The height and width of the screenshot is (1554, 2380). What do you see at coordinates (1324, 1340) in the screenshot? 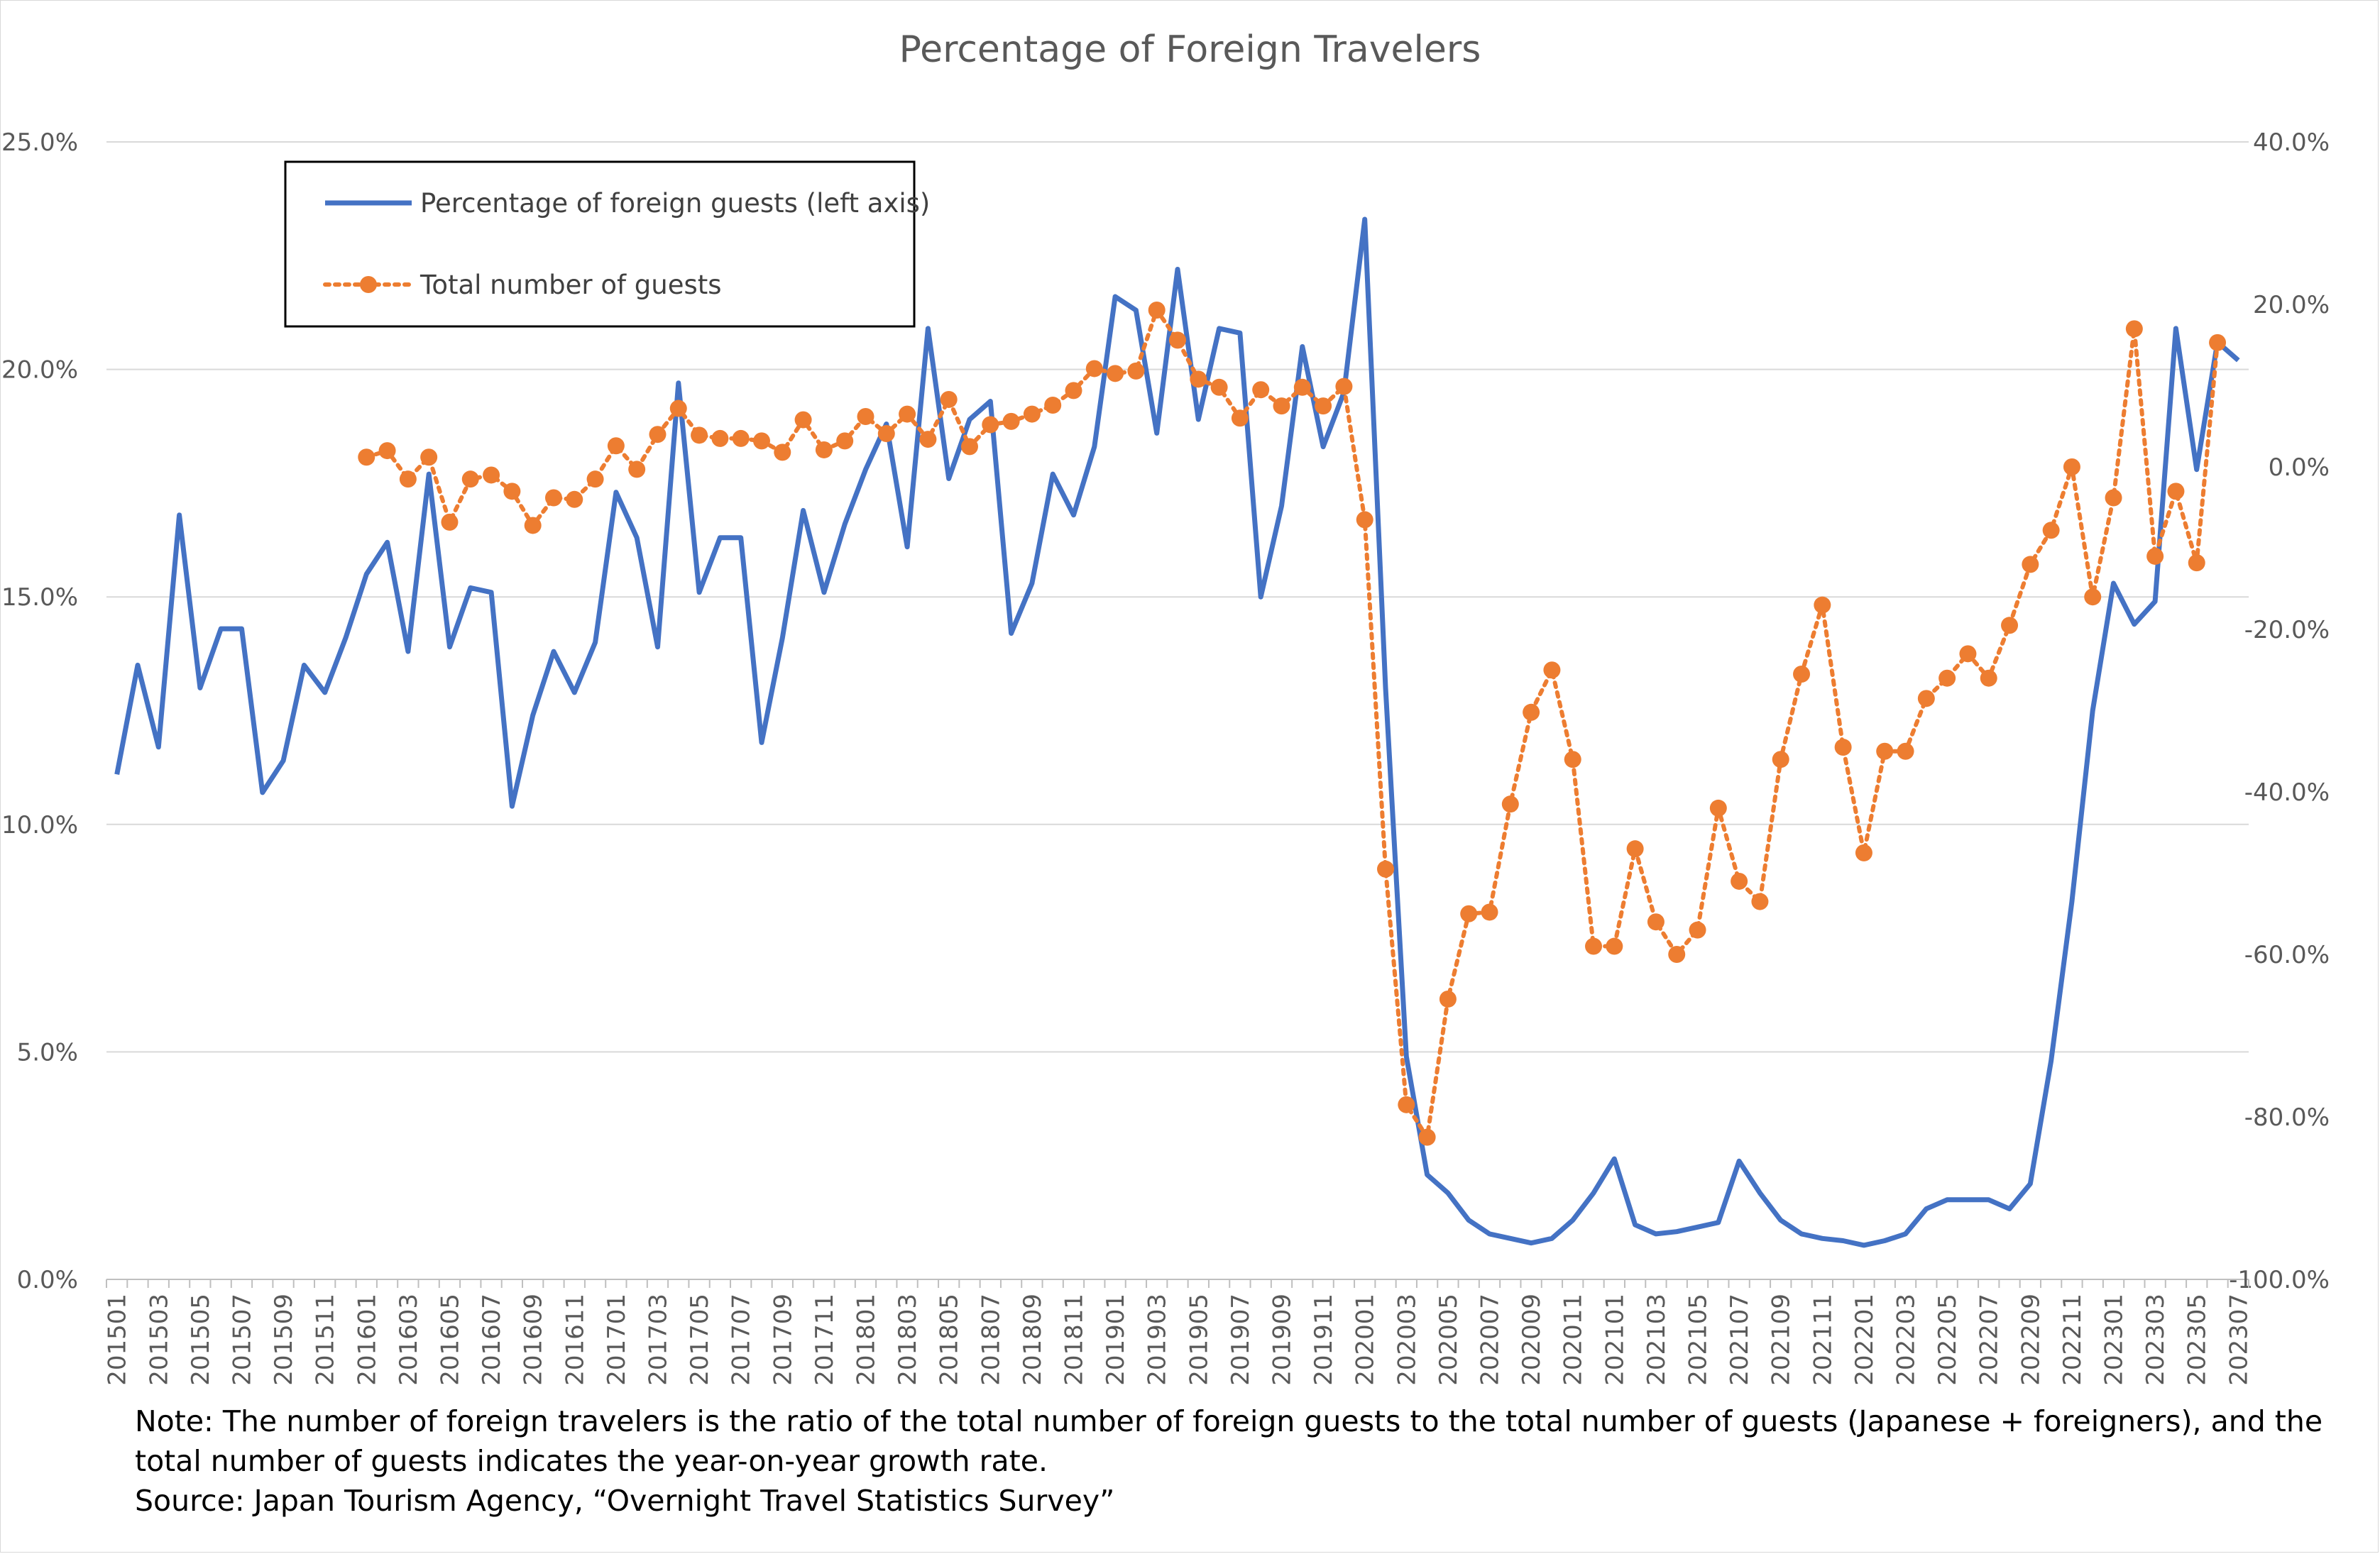
I see `x-tick-label: 201911` at bounding box center [1324, 1340].